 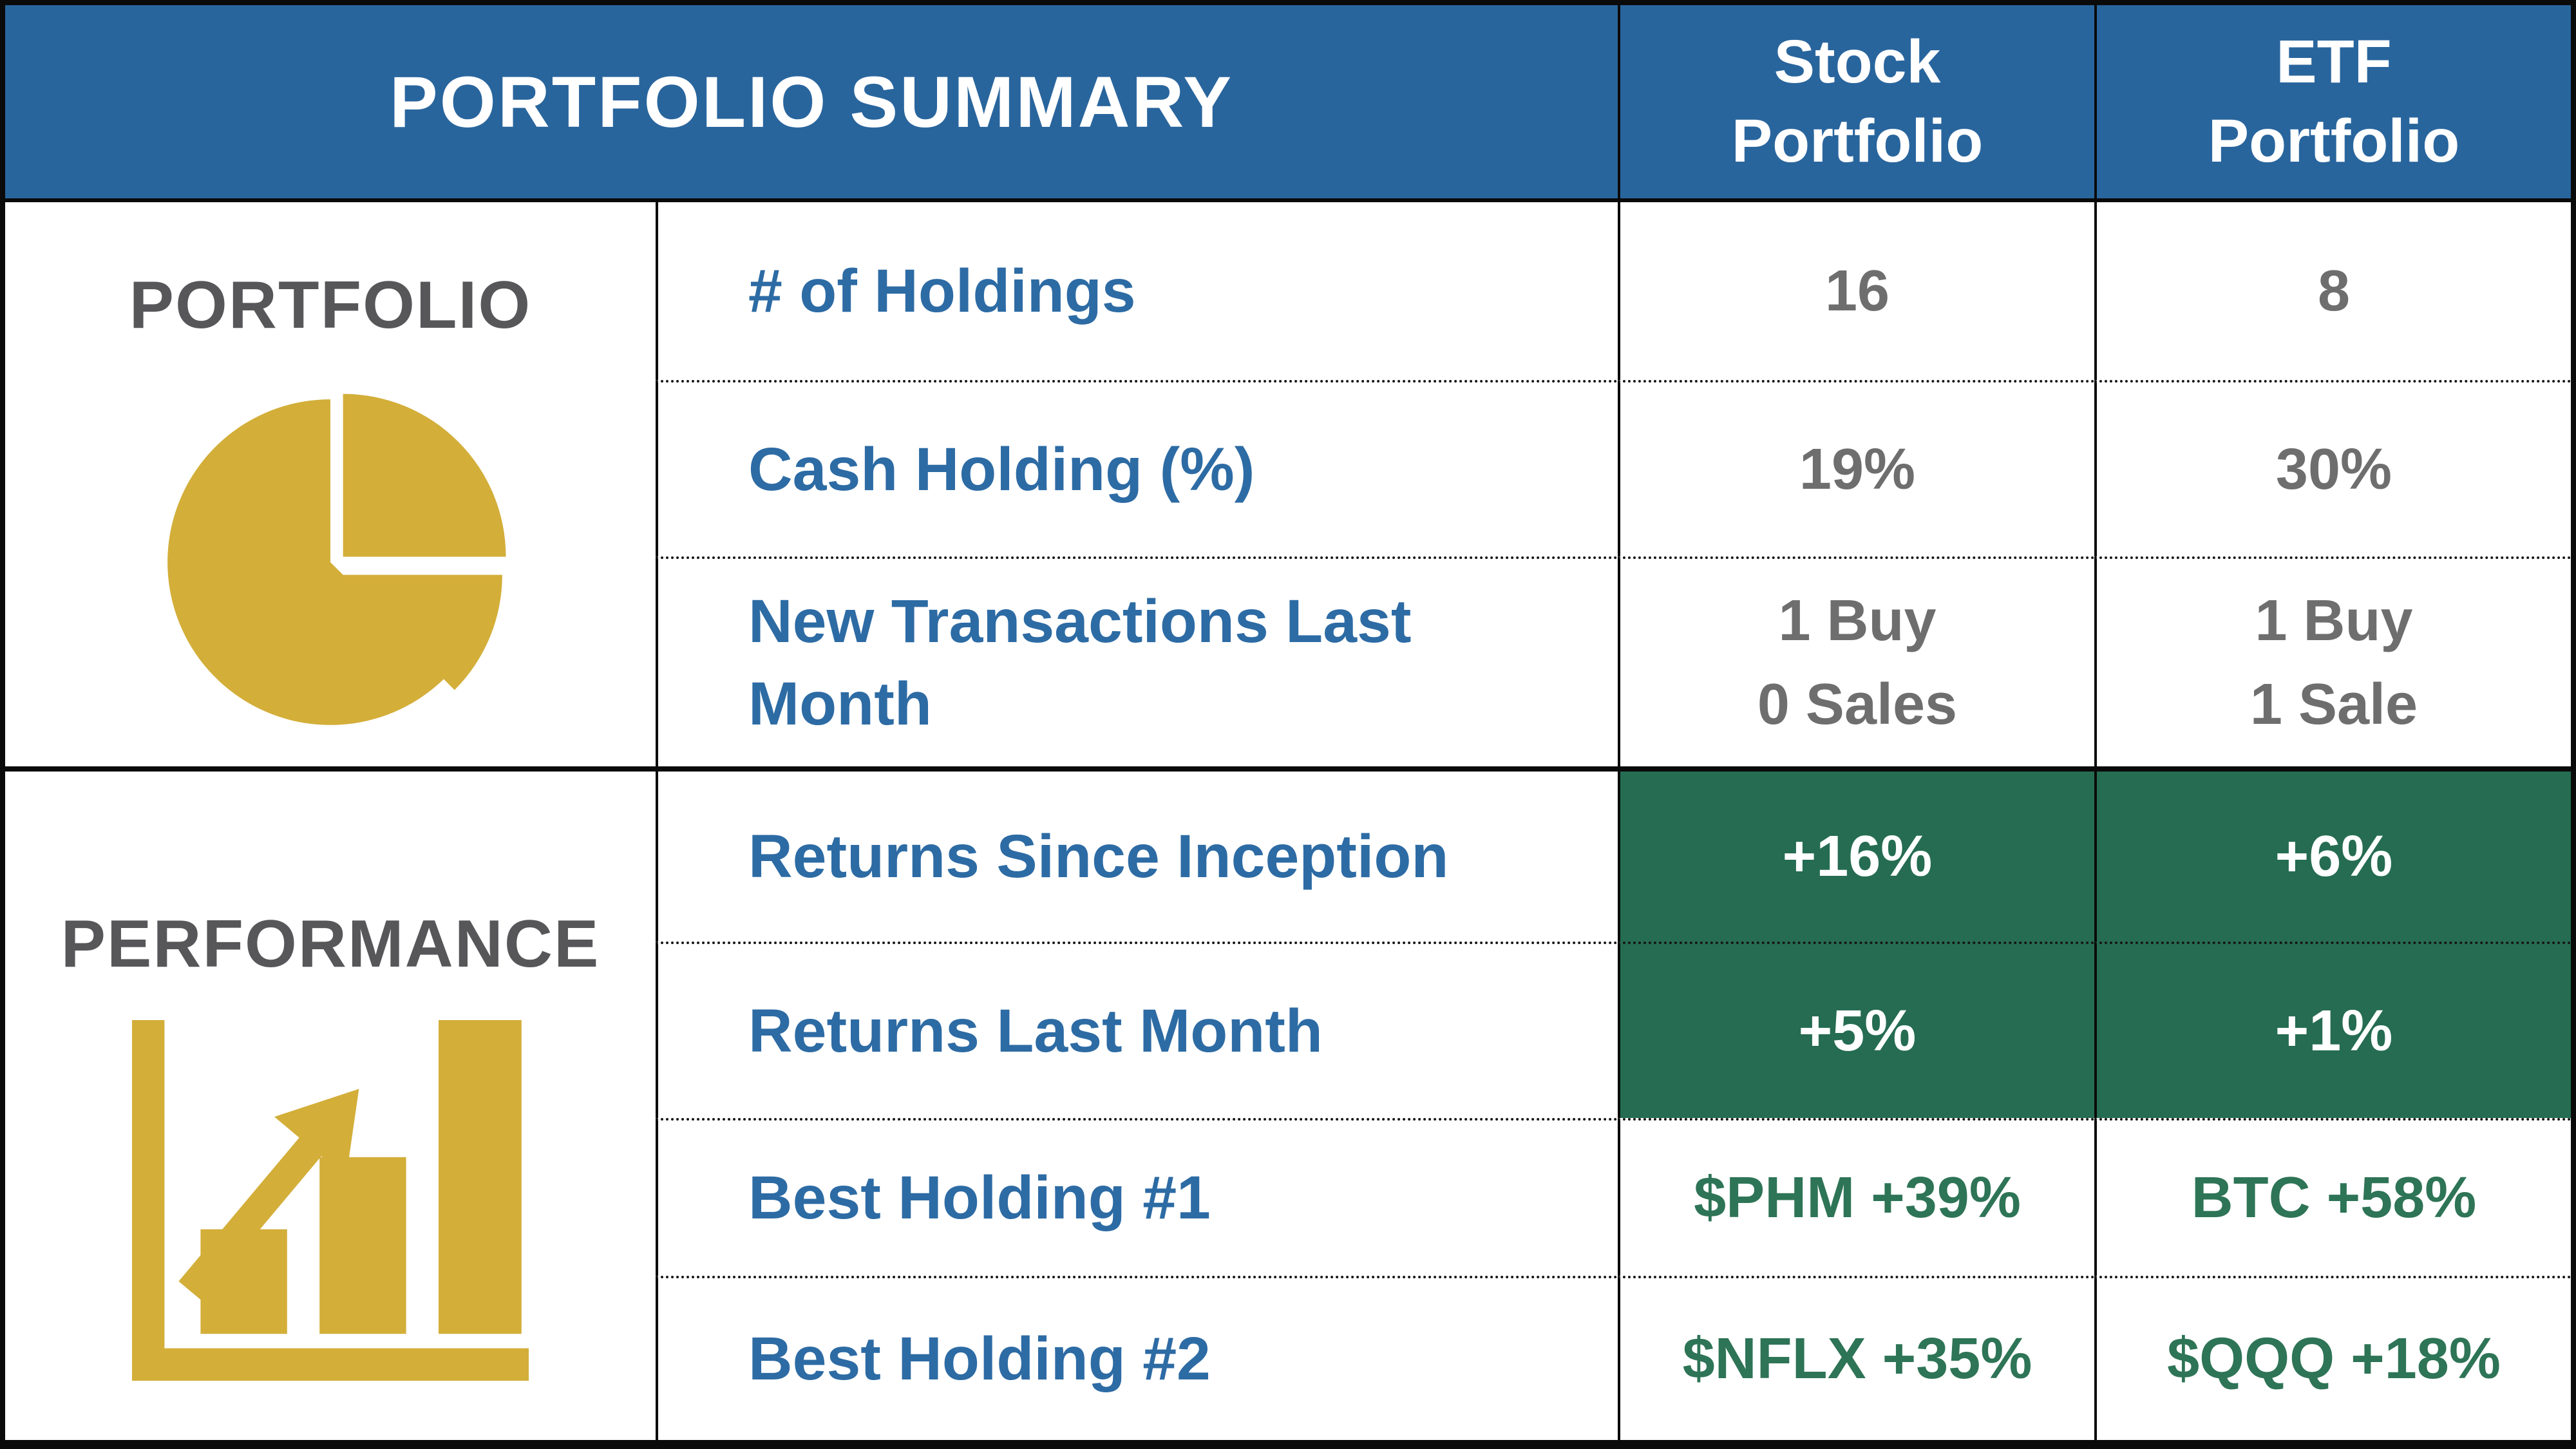 What do you see at coordinates (1856, 104) in the screenshot?
I see `column-header-stock-portfolio: Stock Portfolio` at bounding box center [1856, 104].